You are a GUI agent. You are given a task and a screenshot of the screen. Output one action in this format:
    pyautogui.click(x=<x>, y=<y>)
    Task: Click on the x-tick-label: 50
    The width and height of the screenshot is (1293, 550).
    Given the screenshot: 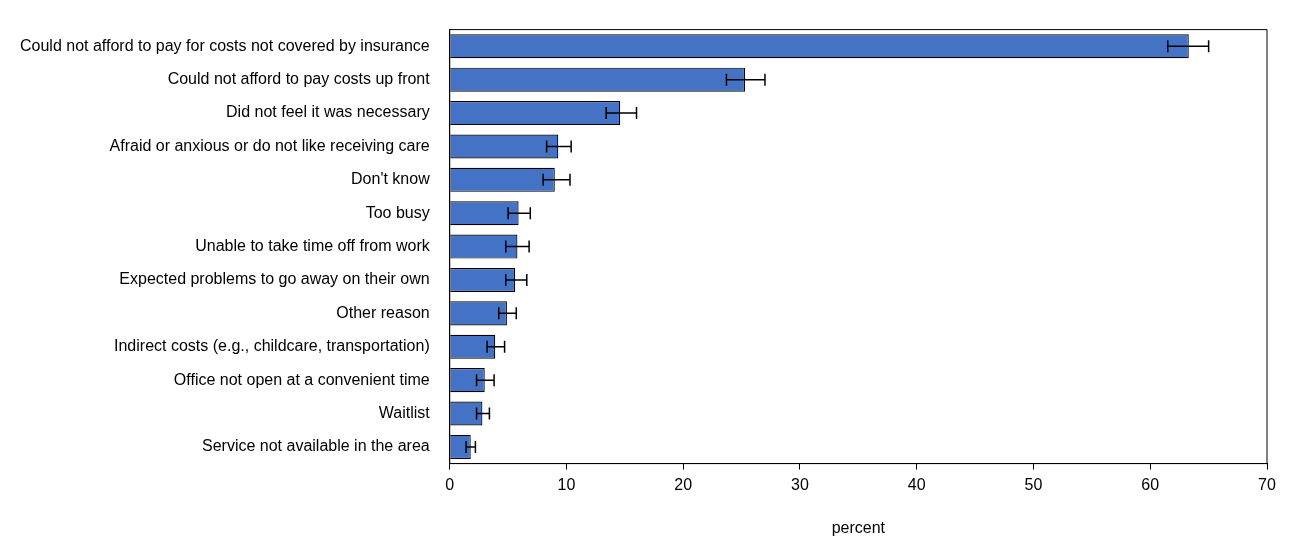 What is the action you would take?
    pyautogui.click(x=1033, y=484)
    